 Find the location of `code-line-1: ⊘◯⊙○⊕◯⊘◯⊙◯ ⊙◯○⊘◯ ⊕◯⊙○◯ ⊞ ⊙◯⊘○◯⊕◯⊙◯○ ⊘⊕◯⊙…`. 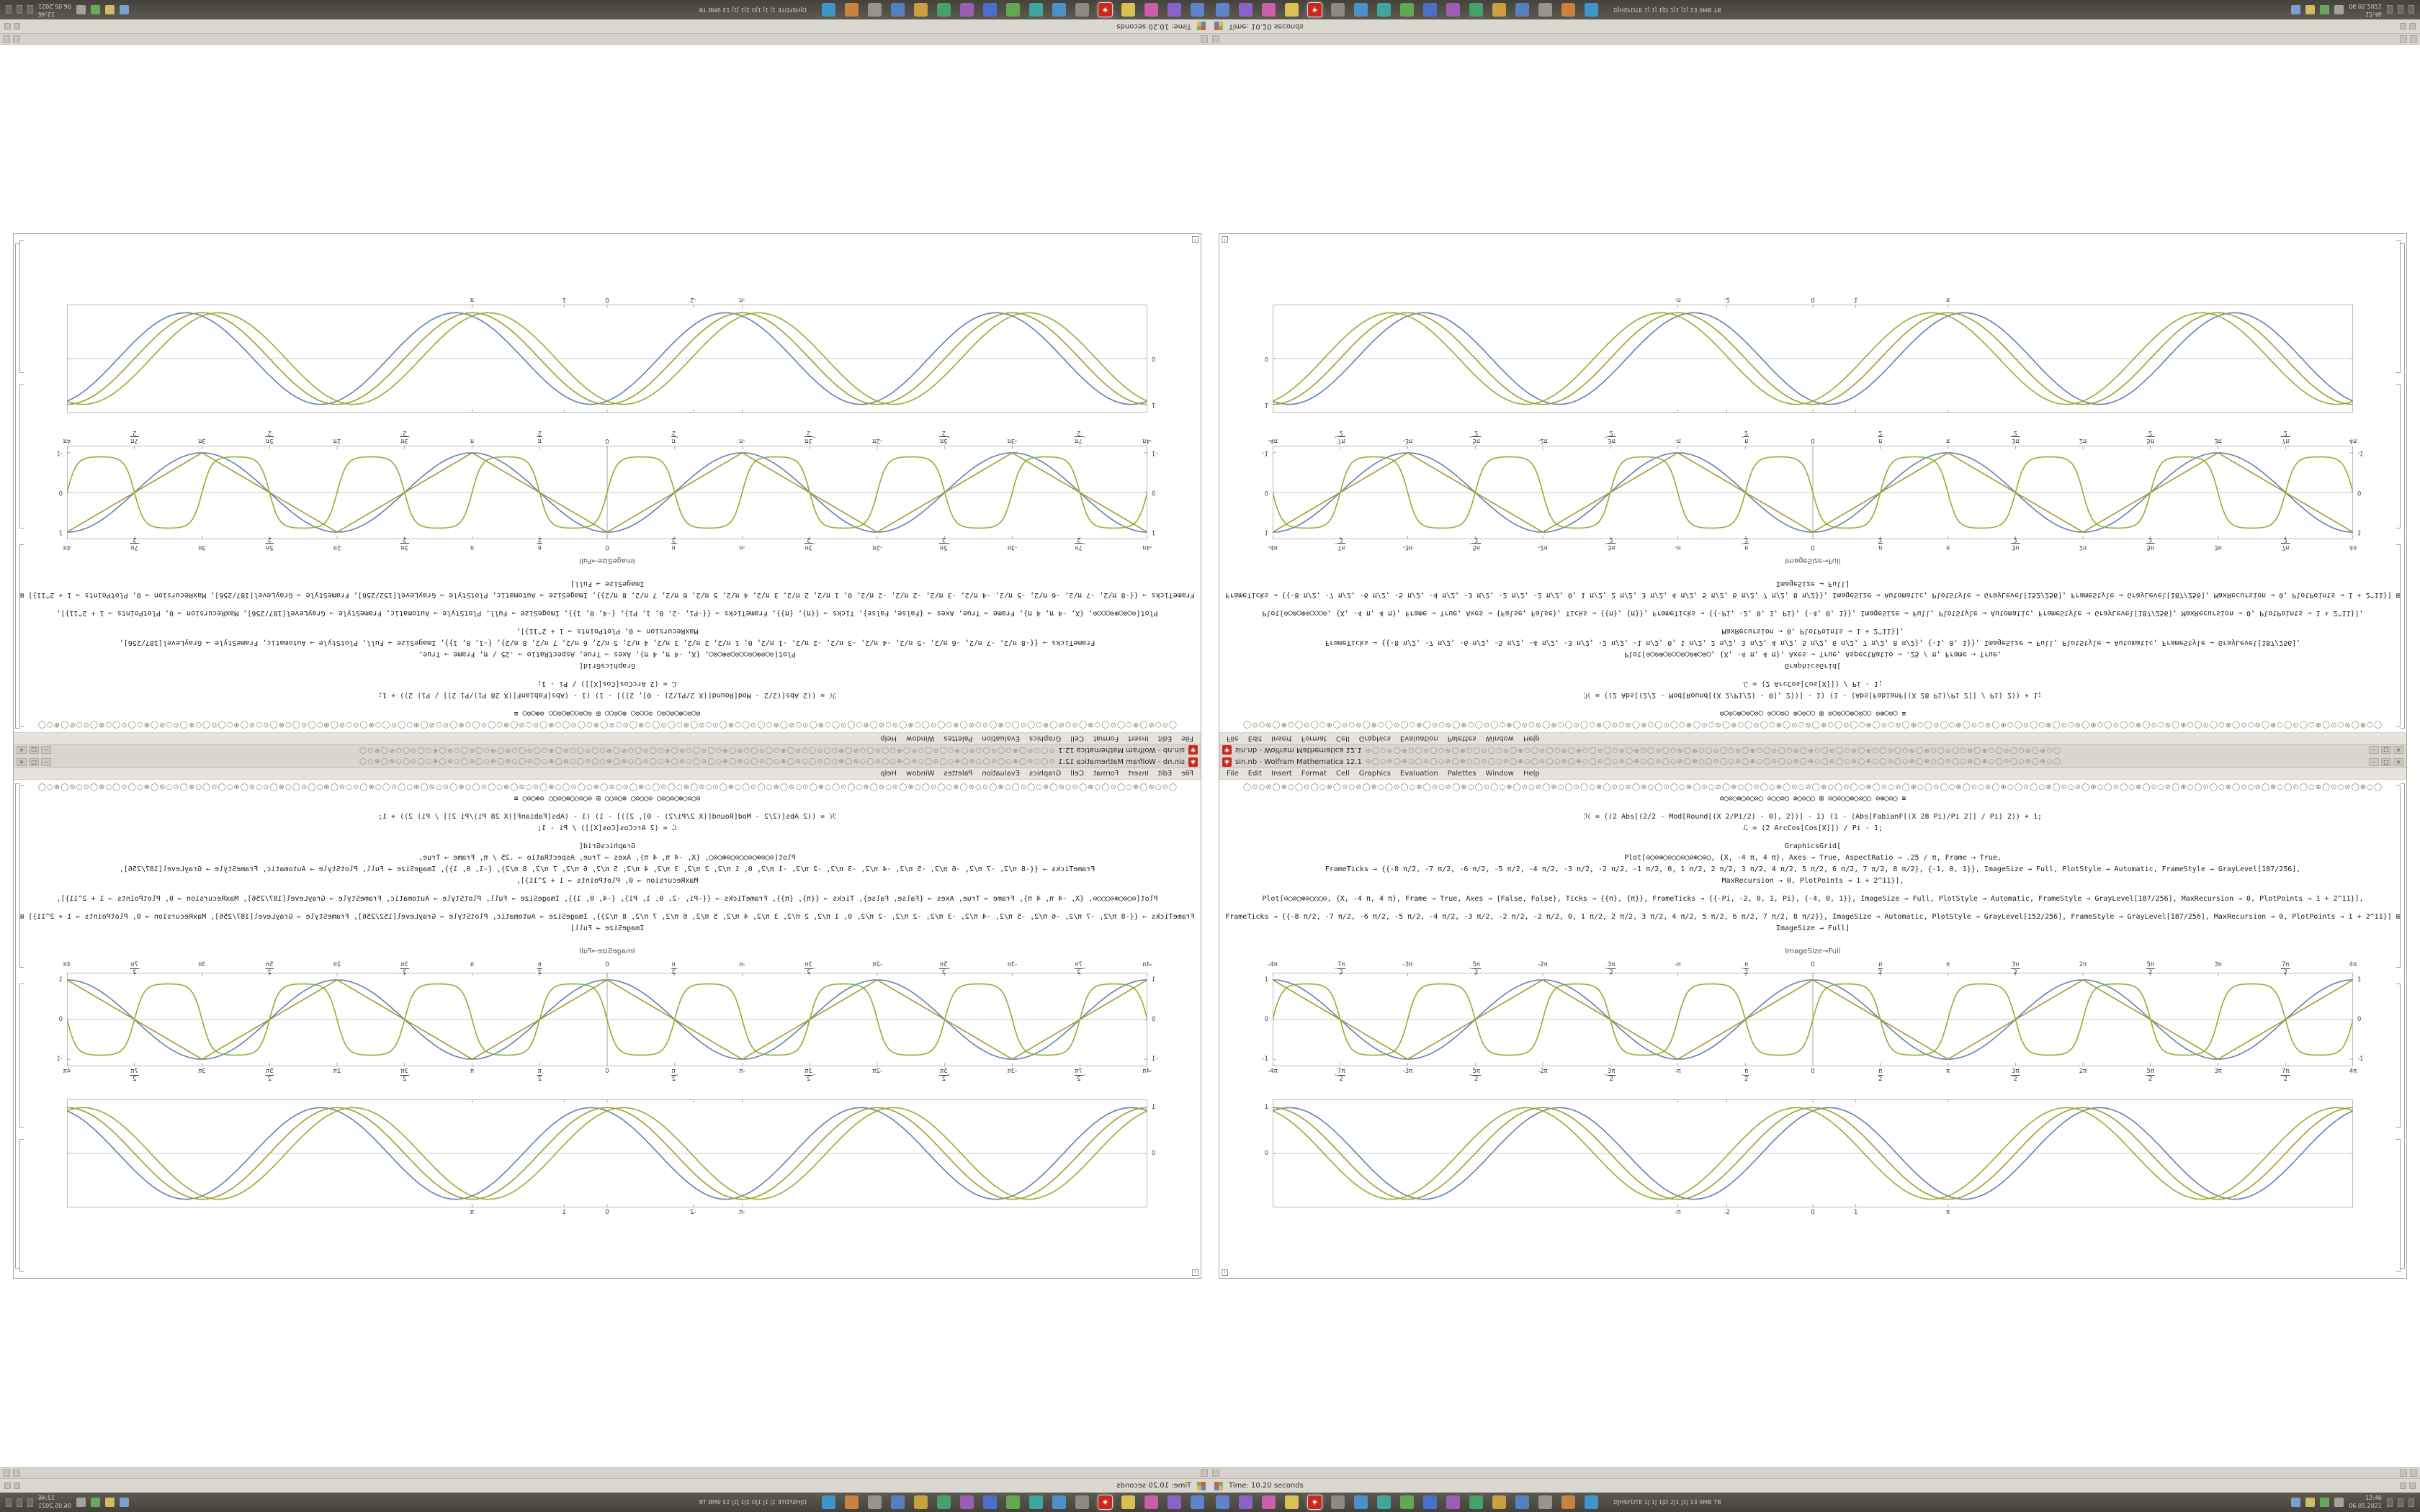

code-line-1: ⊘◯⊙○⊕◯⊘◯⊙◯ ⊙◯○⊘◯ ⊕◯⊙○◯ ⊞ ⊙◯⊘○◯⊕◯⊙◯○ ⊘⊕◯⊙… is located at coordinates (607, 799).